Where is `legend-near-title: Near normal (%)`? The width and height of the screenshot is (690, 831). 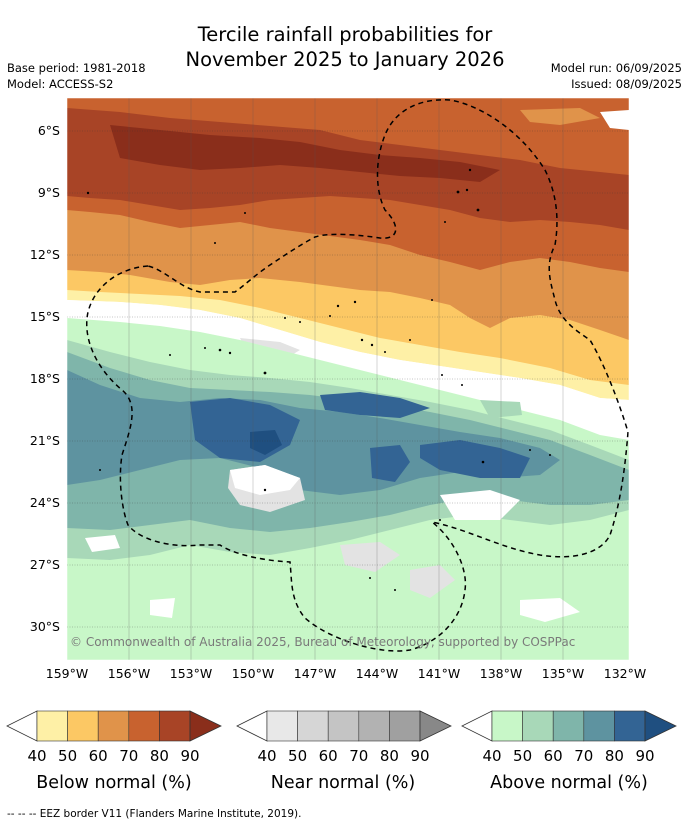 legend-near-title: Near normal (%) is located at coordinates (343, 783).